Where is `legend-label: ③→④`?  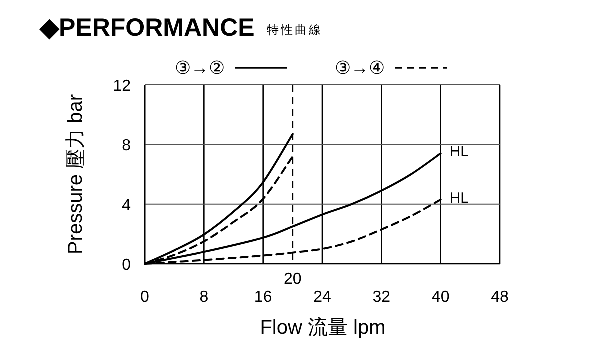 legend-label: ③→④ is located at coordinates (360, 68).